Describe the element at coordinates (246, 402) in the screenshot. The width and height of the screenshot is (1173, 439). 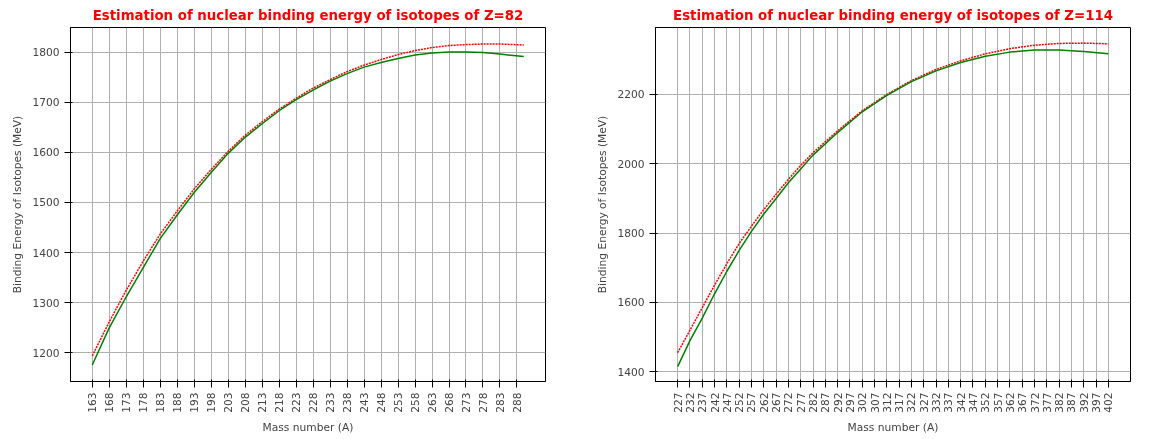
I see `x-tick-label: 208` at that location.